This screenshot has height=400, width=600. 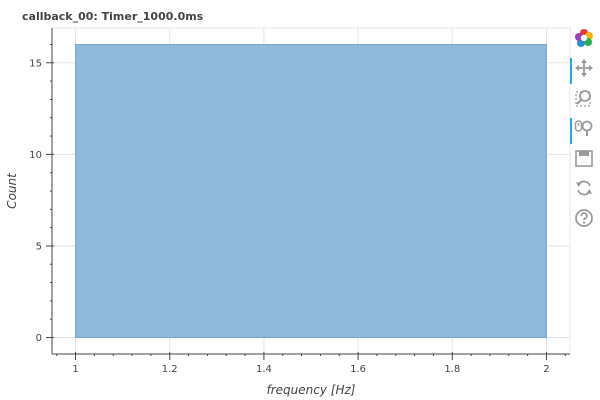 I want to click on x-tick-label: 1.4, so click(x=264, y=369).